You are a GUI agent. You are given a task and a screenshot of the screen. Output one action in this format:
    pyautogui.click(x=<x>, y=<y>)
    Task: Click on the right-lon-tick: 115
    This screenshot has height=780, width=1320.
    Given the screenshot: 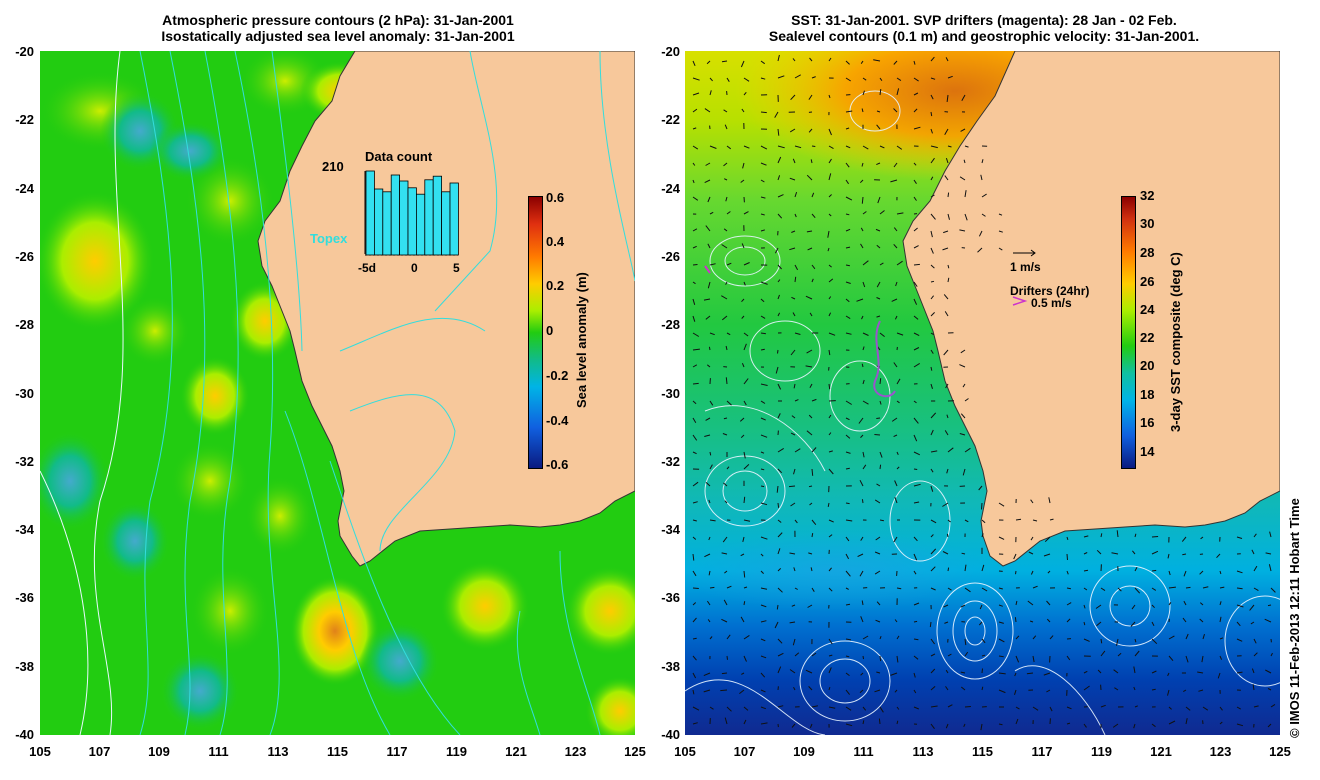 What is the action you would take?
    pyautogui.click(x=982, y=751)
    